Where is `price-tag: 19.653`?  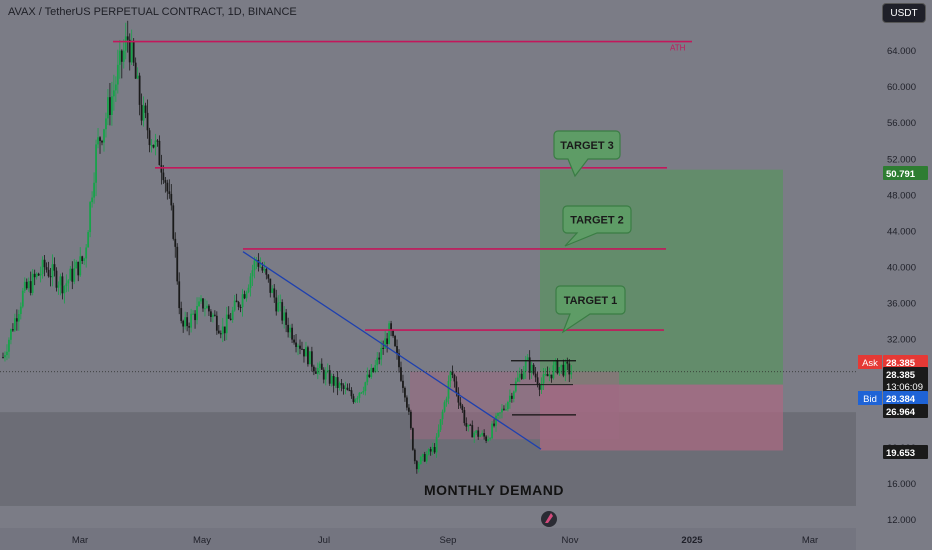 price-tag: 19.653 is located at coordinates (905, 452).